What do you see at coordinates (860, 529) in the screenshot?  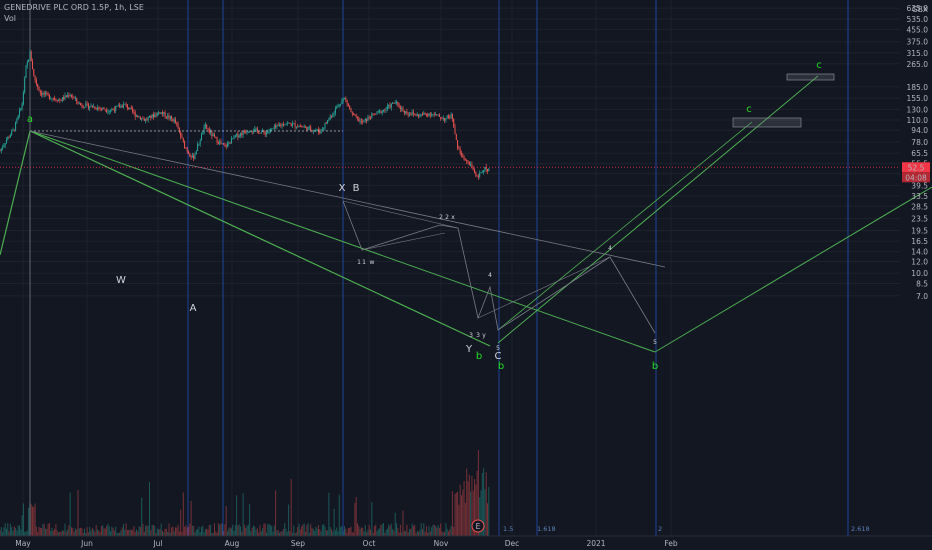 I see `fib-time-label: 2.618` at bounding box center [860, 529].